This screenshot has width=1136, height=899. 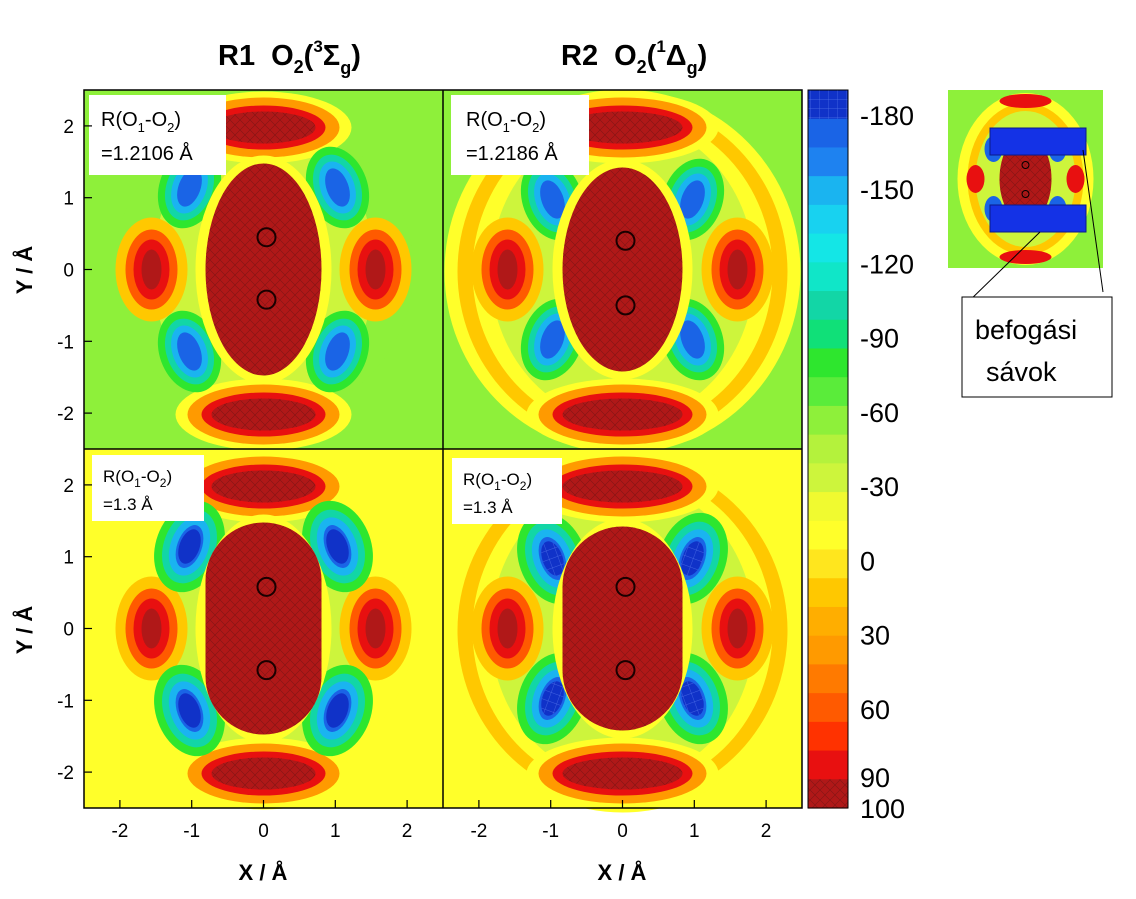 What do you see at coordinates (828, 104) in the screenshot?
I see `colorbar-band-grid` at bounding box center [828, 104].